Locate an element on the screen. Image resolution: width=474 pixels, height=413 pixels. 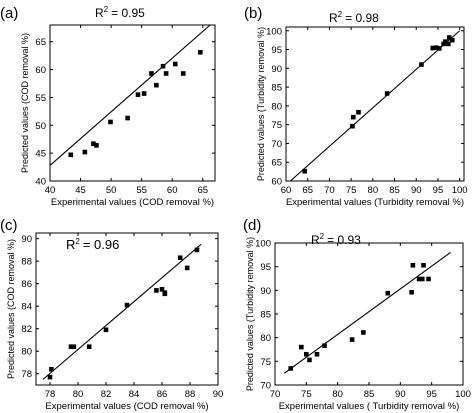
r-squared-value: = 0.96 is located at coordinates (101, 244).